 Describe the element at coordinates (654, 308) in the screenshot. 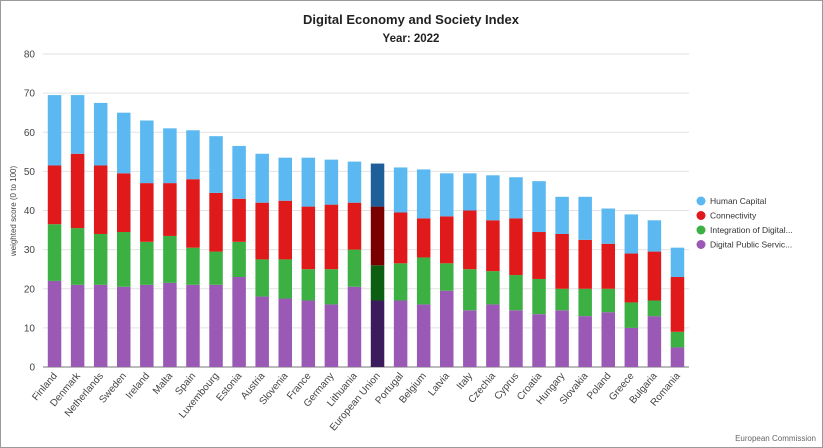

I see `bar-bulgaria-integration-of-digital` at that location.